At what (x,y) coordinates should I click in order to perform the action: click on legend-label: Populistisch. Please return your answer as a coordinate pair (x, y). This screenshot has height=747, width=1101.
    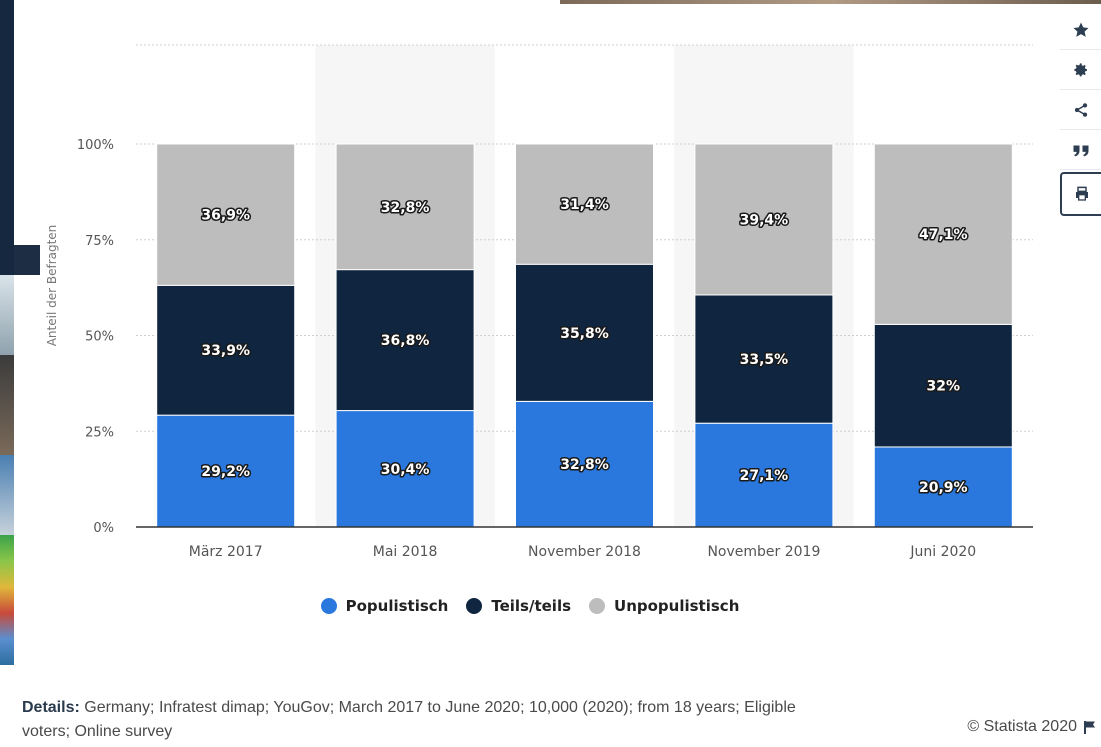
    Looking at the image, I should click on (397, 606).